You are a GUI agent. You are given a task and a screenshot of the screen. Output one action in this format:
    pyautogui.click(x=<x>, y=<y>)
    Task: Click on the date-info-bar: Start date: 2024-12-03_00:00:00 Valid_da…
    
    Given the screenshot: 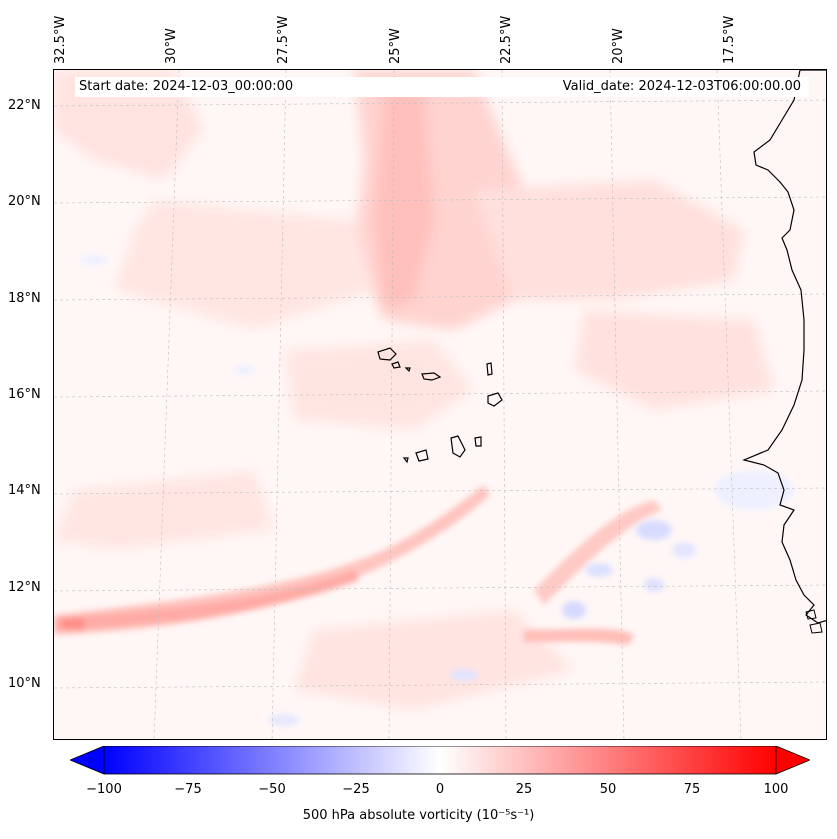 What is the action you would take?
    pyautogui.click(x=442, y=87)
    